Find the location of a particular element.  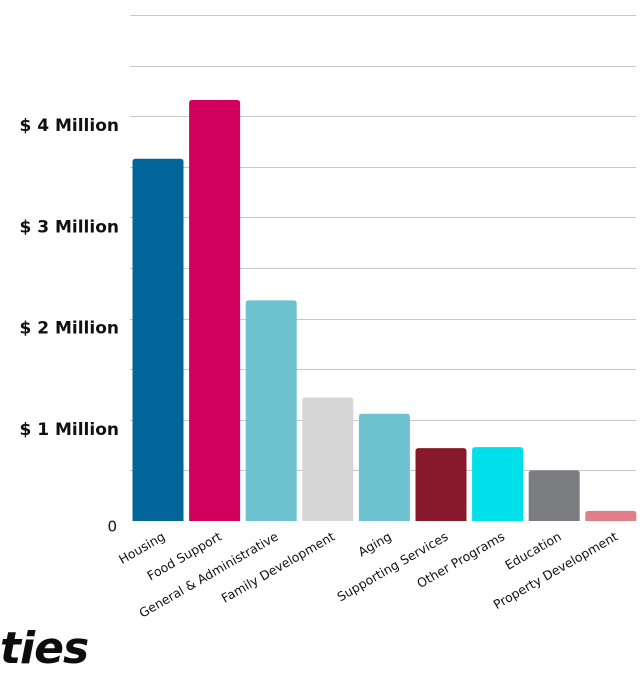

y-tick-label: $ 1 Million is located at coordinates (69, 430).